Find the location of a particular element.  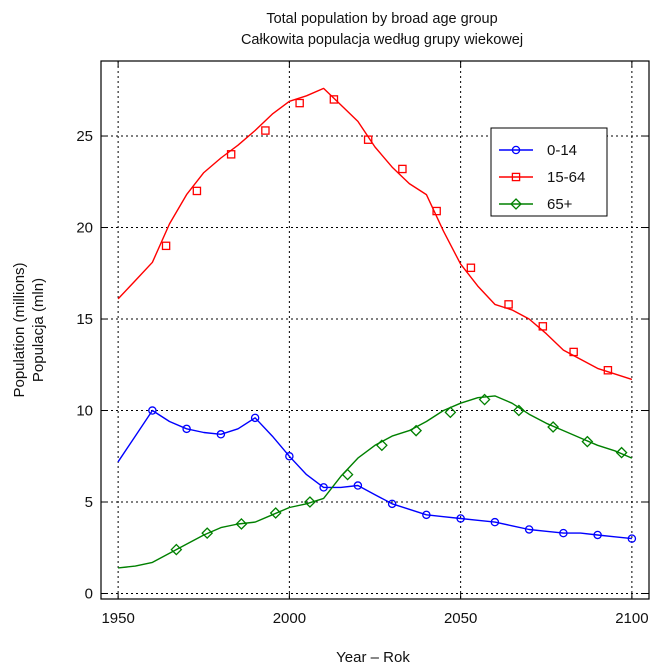

legend-label-15-64: 15-64 is located at coordinates (566, 177).